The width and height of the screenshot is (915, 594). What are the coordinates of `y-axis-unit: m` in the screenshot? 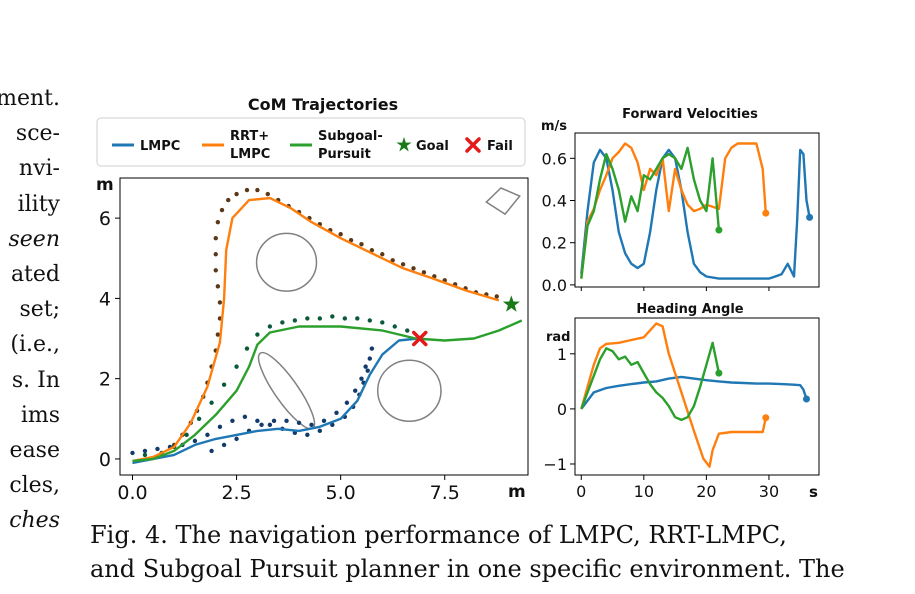 It's located at (105, 185).